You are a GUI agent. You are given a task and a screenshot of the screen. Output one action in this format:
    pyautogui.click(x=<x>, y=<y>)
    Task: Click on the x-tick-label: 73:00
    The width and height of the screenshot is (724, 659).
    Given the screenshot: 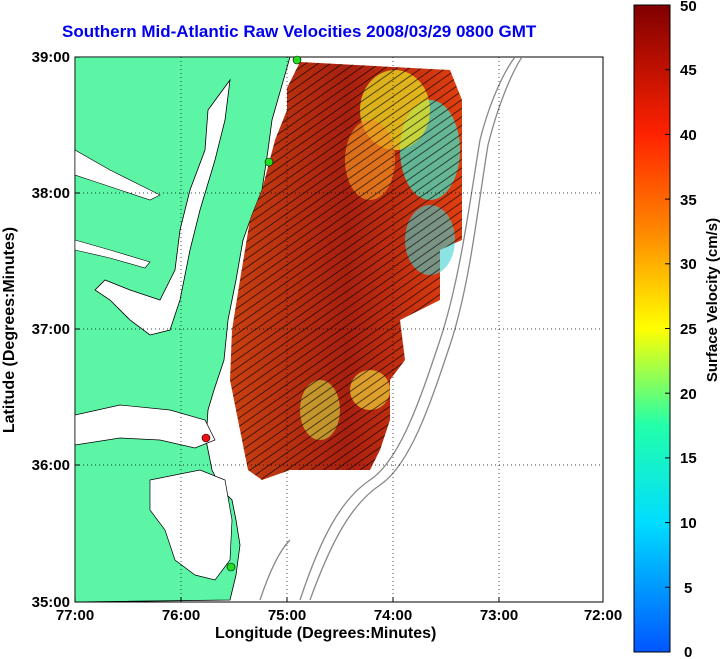 What is the action you would take?
    pyautogui.click(x=499, y=615)
    